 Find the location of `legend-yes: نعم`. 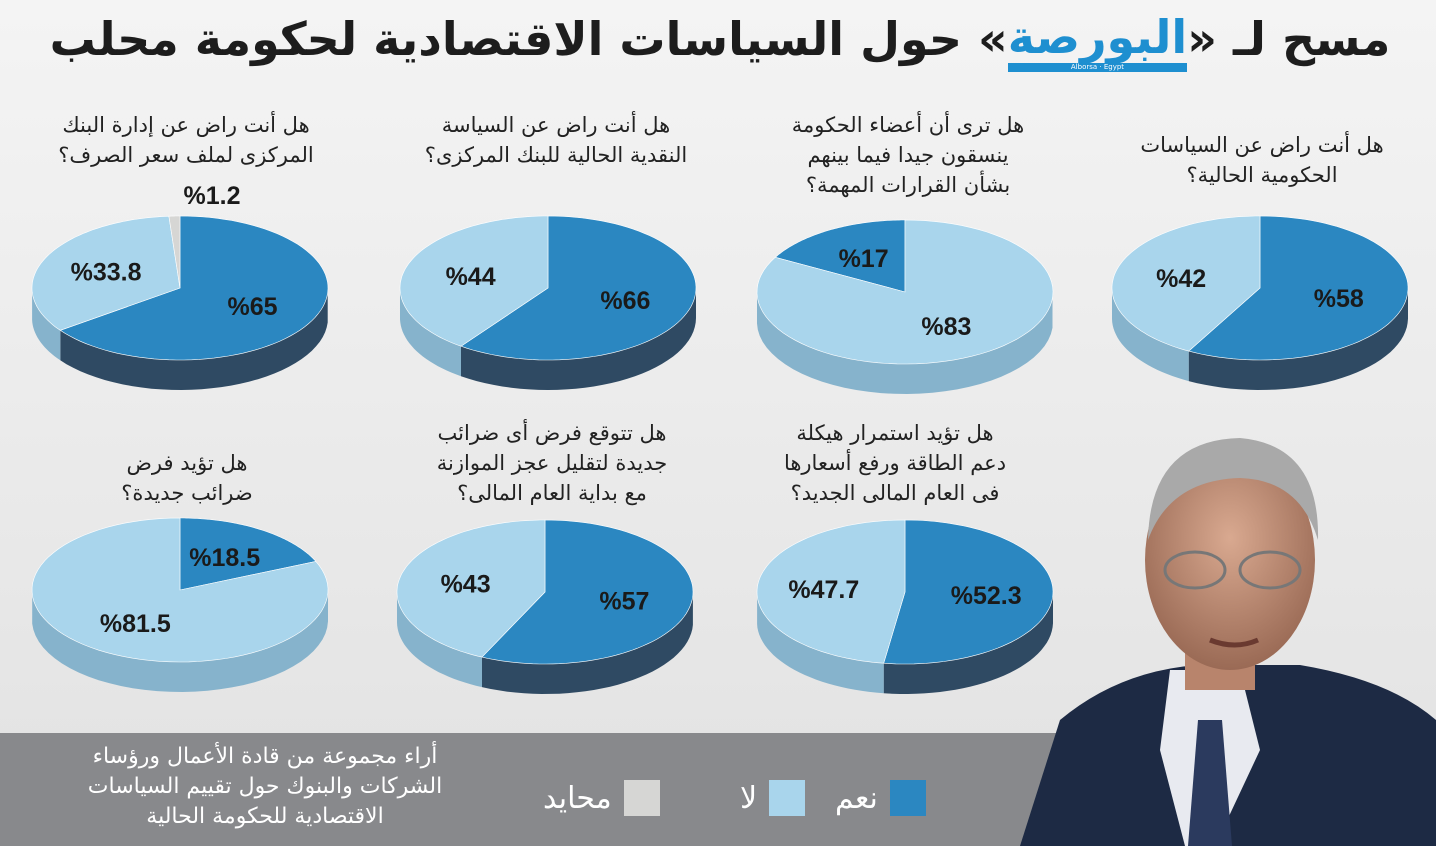

legend-yes: نعم is located at coordinates (880, 798).